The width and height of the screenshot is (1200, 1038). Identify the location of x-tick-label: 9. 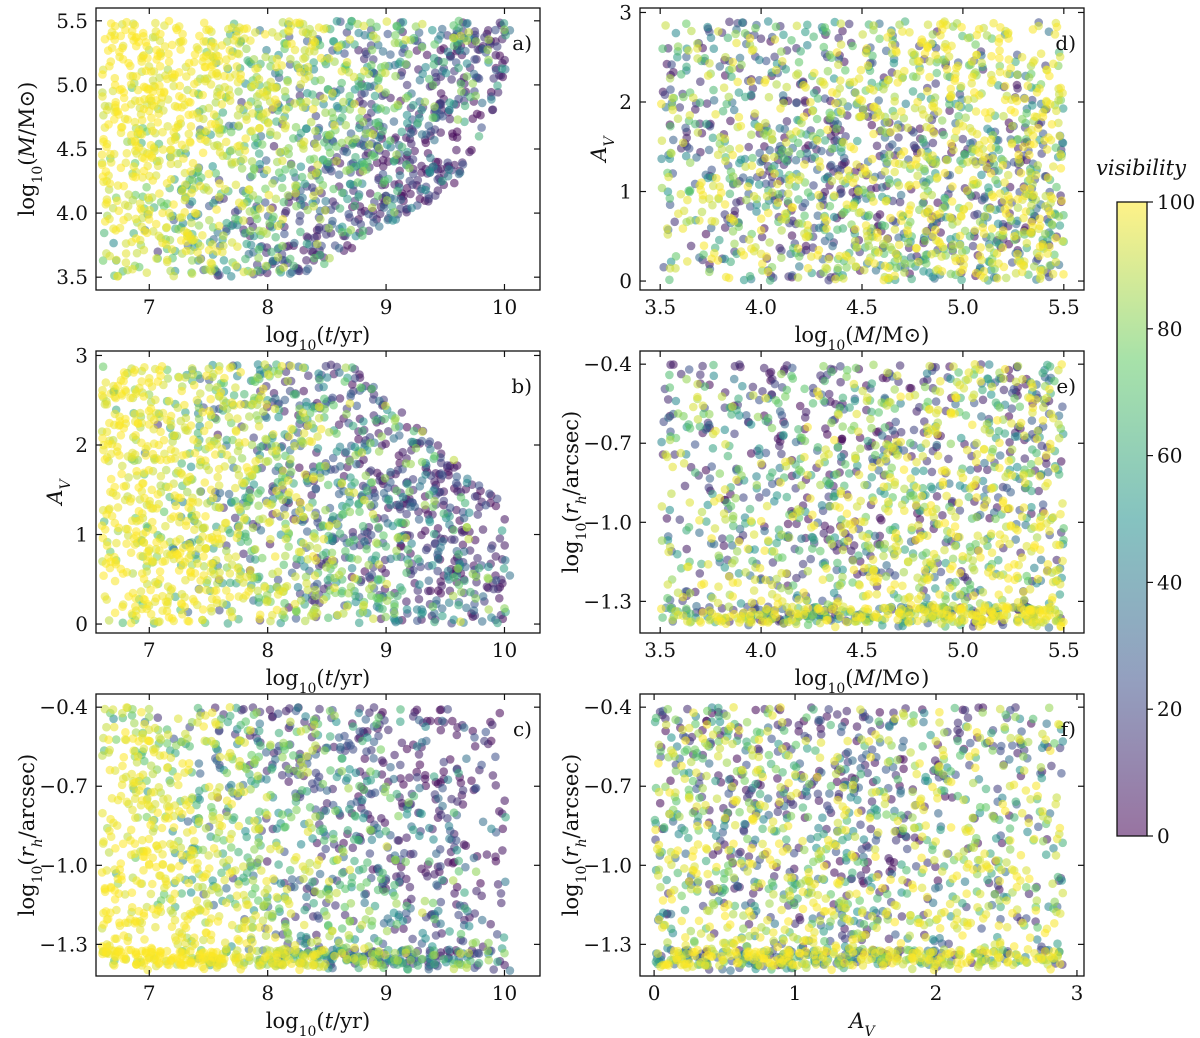
(386, 307).